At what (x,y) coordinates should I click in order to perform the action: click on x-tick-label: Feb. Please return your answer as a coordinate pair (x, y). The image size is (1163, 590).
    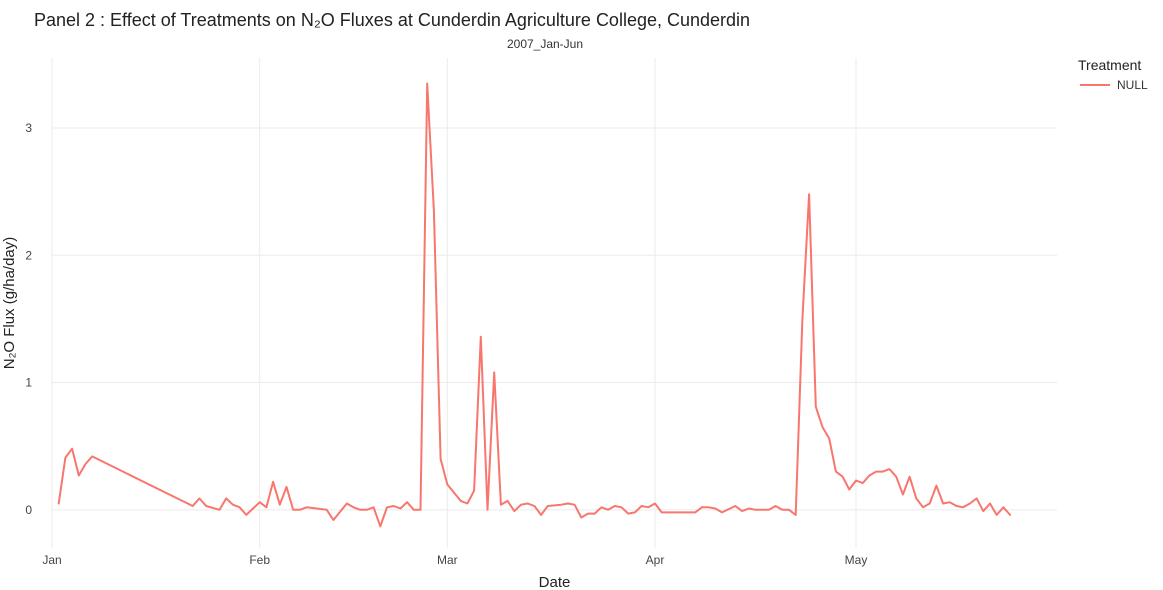
    Looking at the image, I should click on (259, 560).